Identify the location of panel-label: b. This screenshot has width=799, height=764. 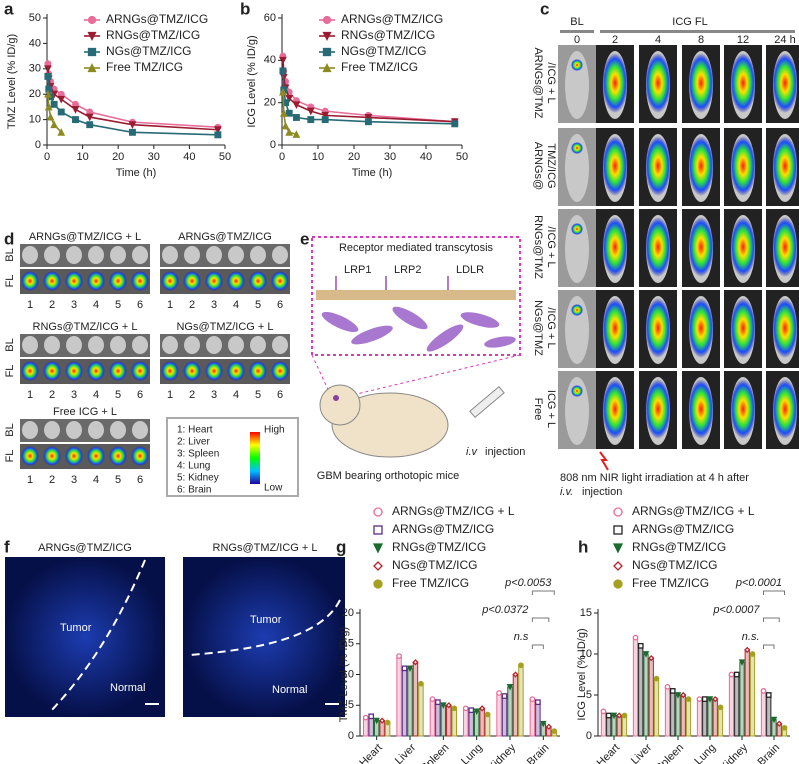
(245, 9).